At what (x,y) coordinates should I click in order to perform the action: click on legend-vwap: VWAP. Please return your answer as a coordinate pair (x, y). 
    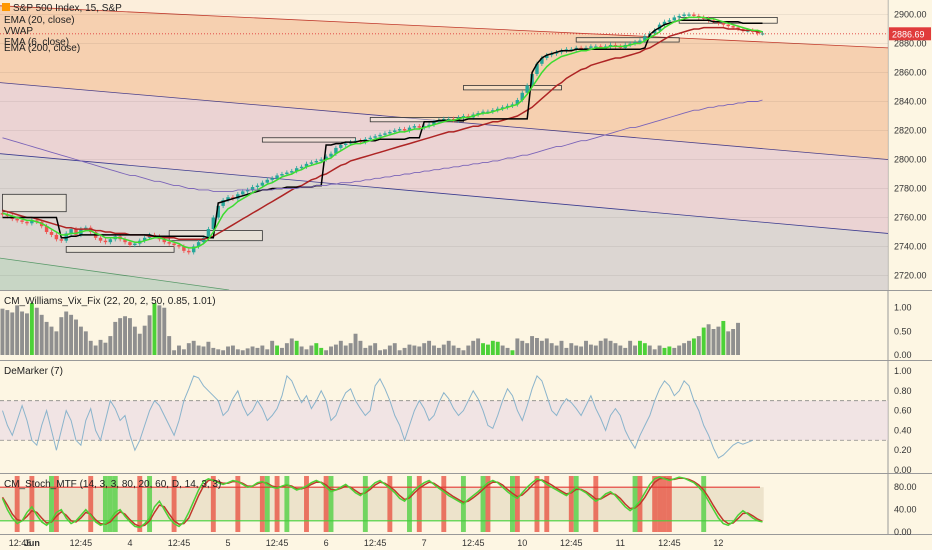
    Looking at the image, I should click on (18, 31).